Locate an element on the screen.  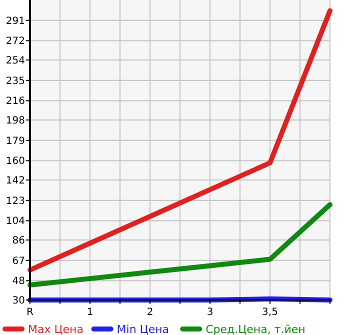
x-tick-label: 3 is located at coordinates (210, 312).